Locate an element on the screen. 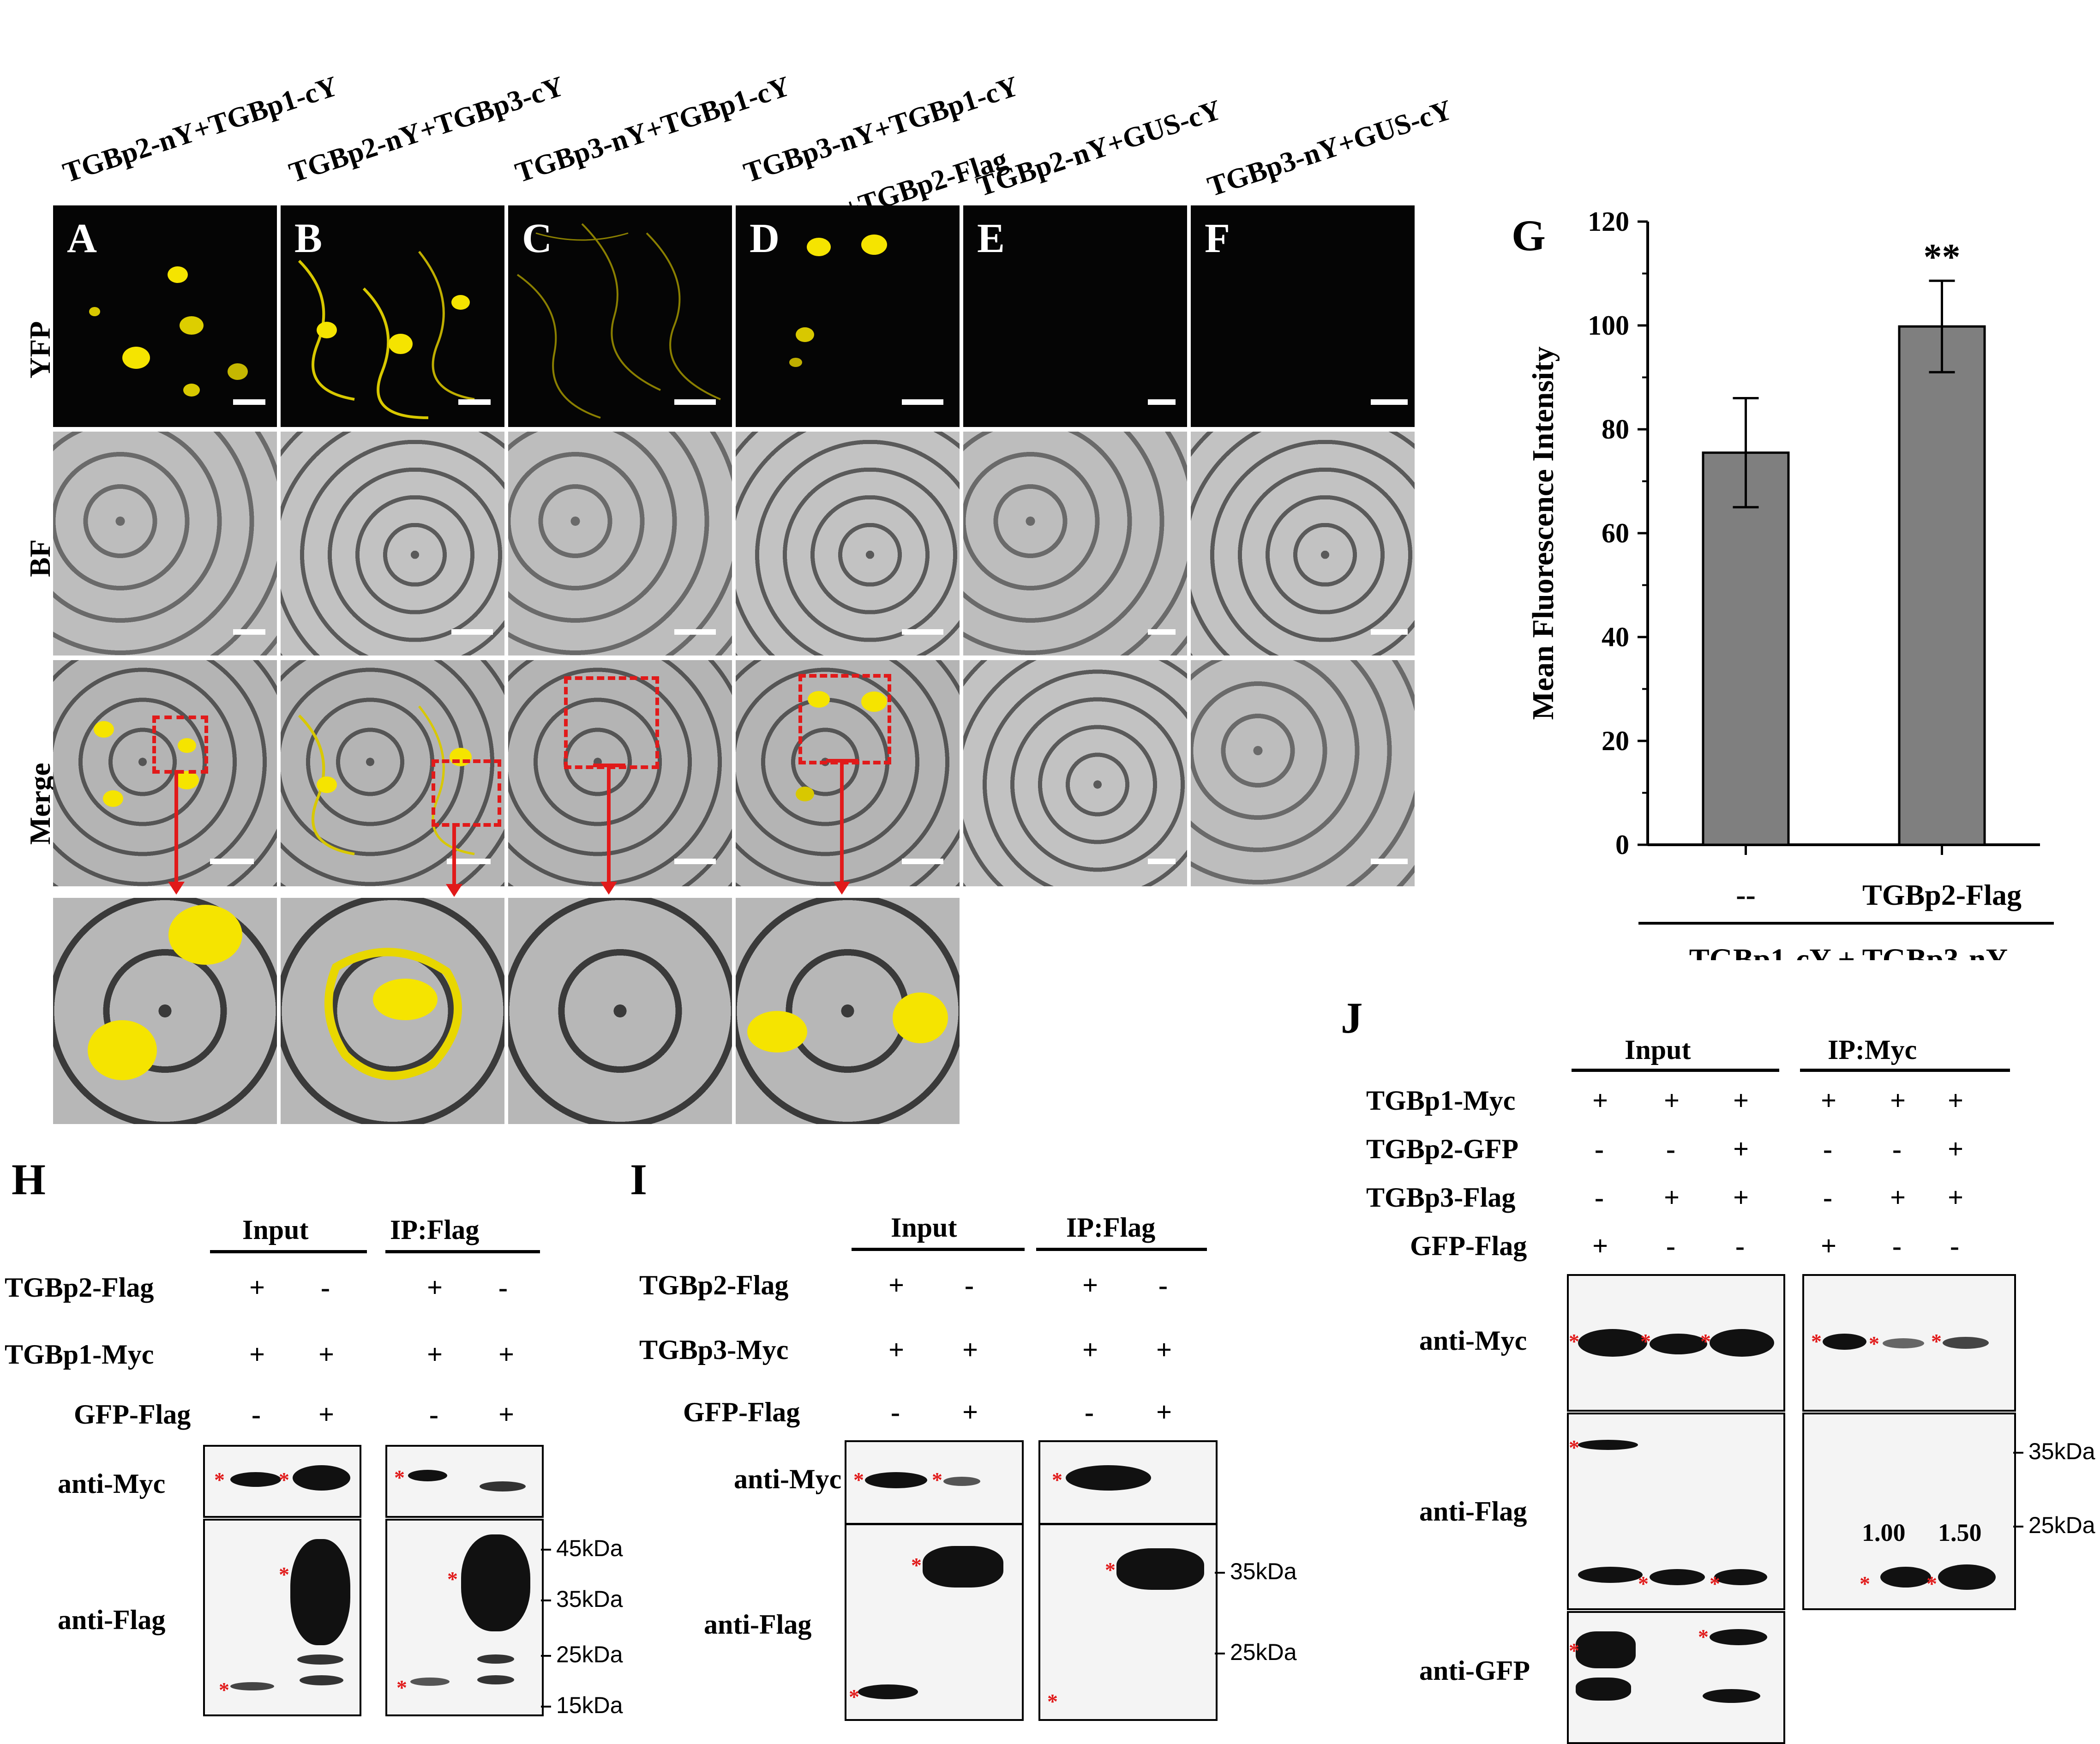 Image resolution: width=2100 pixels, height=1744 pixels. h-row-label: GFP-Flag is located at coordinates (132, 1414).